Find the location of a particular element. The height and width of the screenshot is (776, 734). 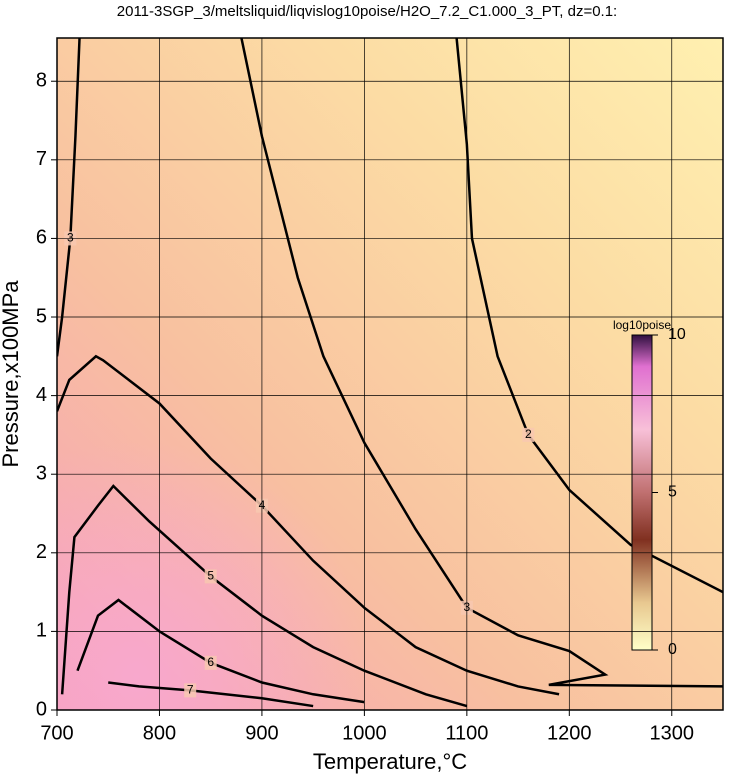

x-tick-label: 900 is located at coordinates (261, 733).